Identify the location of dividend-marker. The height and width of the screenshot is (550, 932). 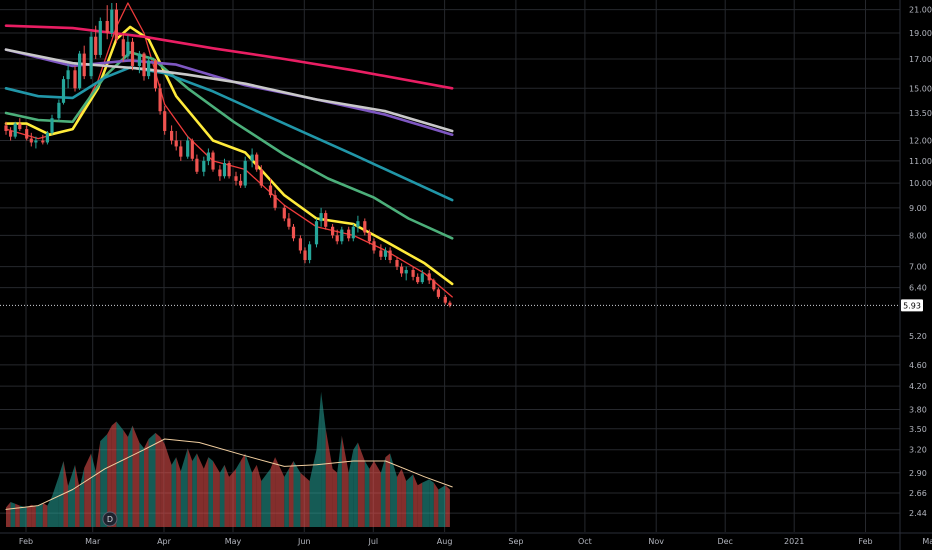
(110, 519).